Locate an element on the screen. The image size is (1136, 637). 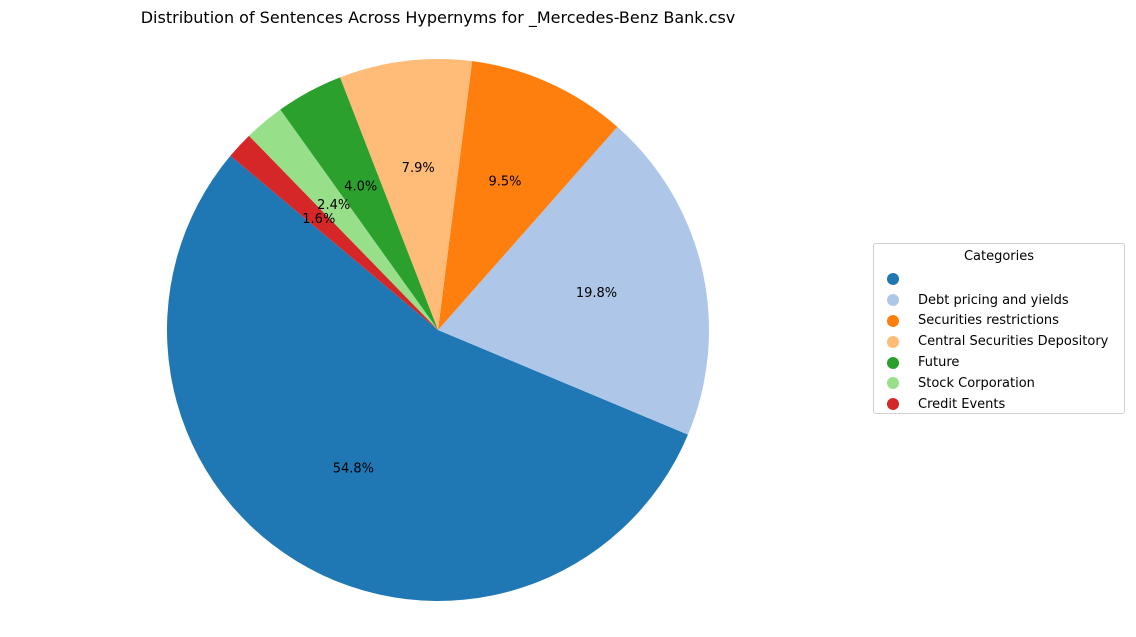
legend-label-5: Stock Corporation is located at coordinates (976, 383).